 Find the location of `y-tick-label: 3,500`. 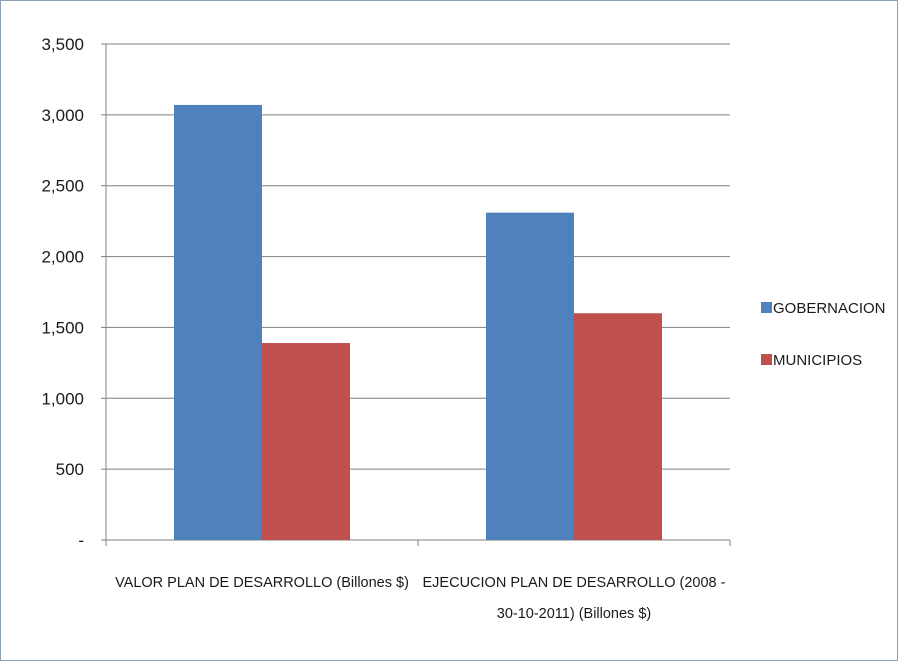

y-tick-label: 3,500 is located at coordinates (62, 44).